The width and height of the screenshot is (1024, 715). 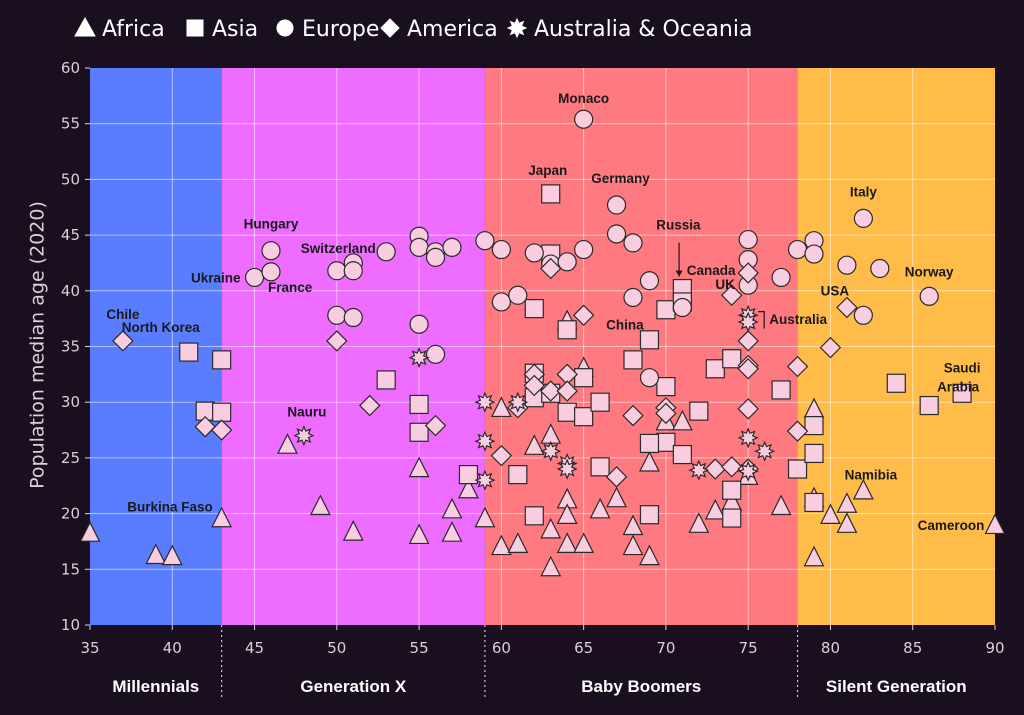 I want to click on point-label-21: Namibia, so click(x=871, y=475).